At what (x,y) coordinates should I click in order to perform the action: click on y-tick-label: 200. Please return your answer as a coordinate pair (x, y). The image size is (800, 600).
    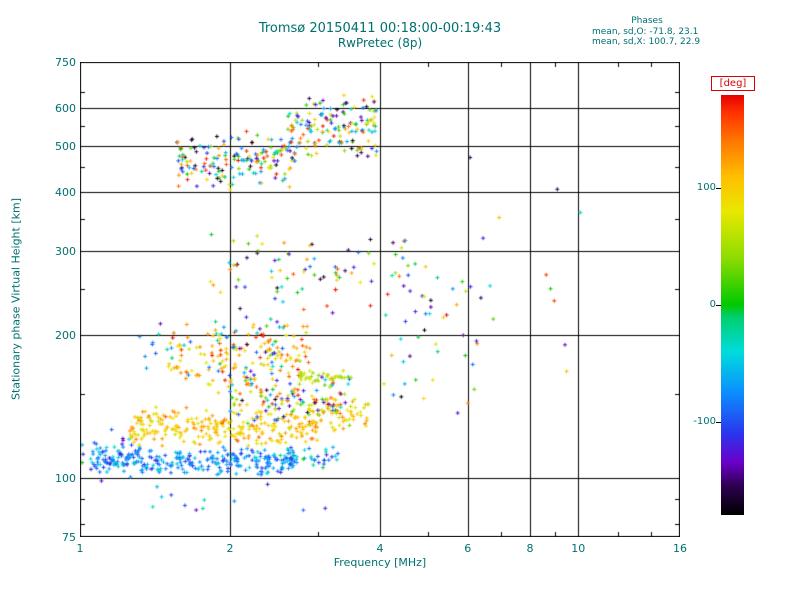
    Looking at the image, I should click on (65, 335).